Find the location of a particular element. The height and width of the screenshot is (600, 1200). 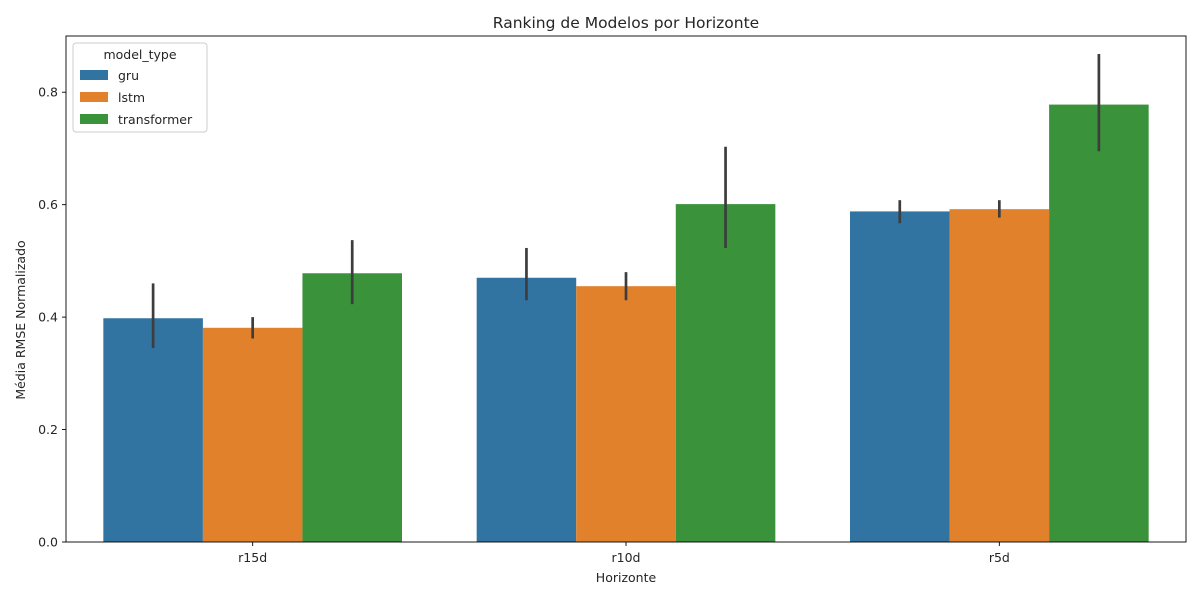

legend-label-lstm: lstm is located at coordinates (131, 97).